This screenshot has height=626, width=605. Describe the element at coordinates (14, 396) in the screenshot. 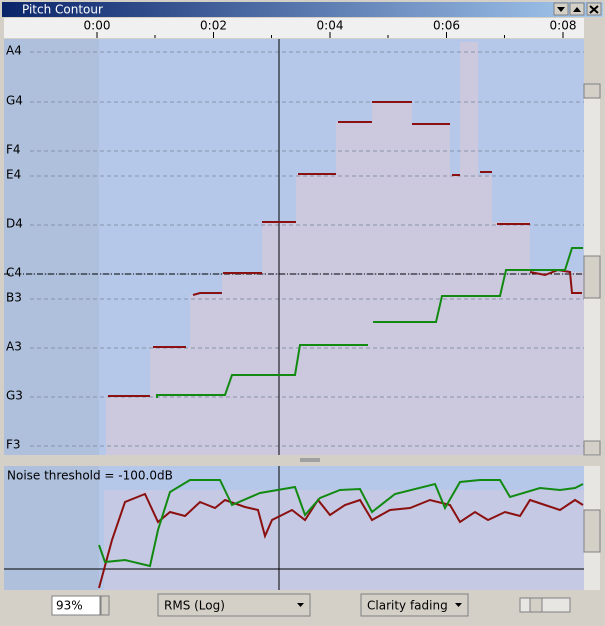

I see `note-label: G3` at that location.